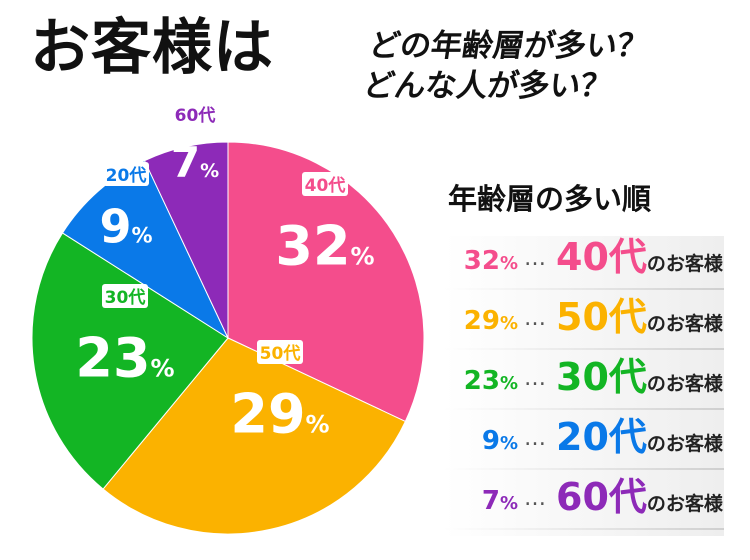  What do you see at coordinates (550, 199) in the screenshot?
I see `ranking-title: 年齢層の多い順` at bounding box center [550, 199].